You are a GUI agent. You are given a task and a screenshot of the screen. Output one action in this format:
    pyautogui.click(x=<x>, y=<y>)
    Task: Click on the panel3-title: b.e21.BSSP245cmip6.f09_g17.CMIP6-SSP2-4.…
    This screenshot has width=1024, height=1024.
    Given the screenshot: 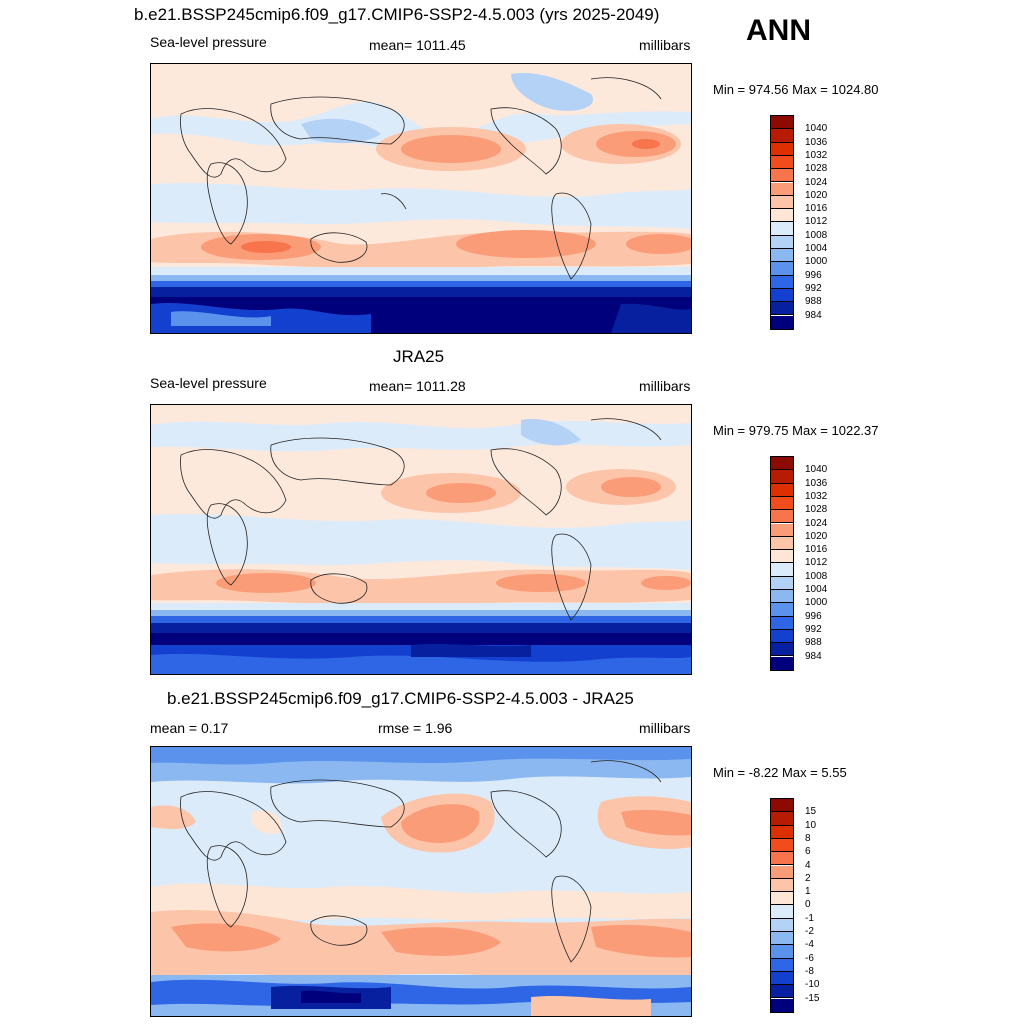 What is the action you would take?
    pyautogui.click(x=400, y=698)
    